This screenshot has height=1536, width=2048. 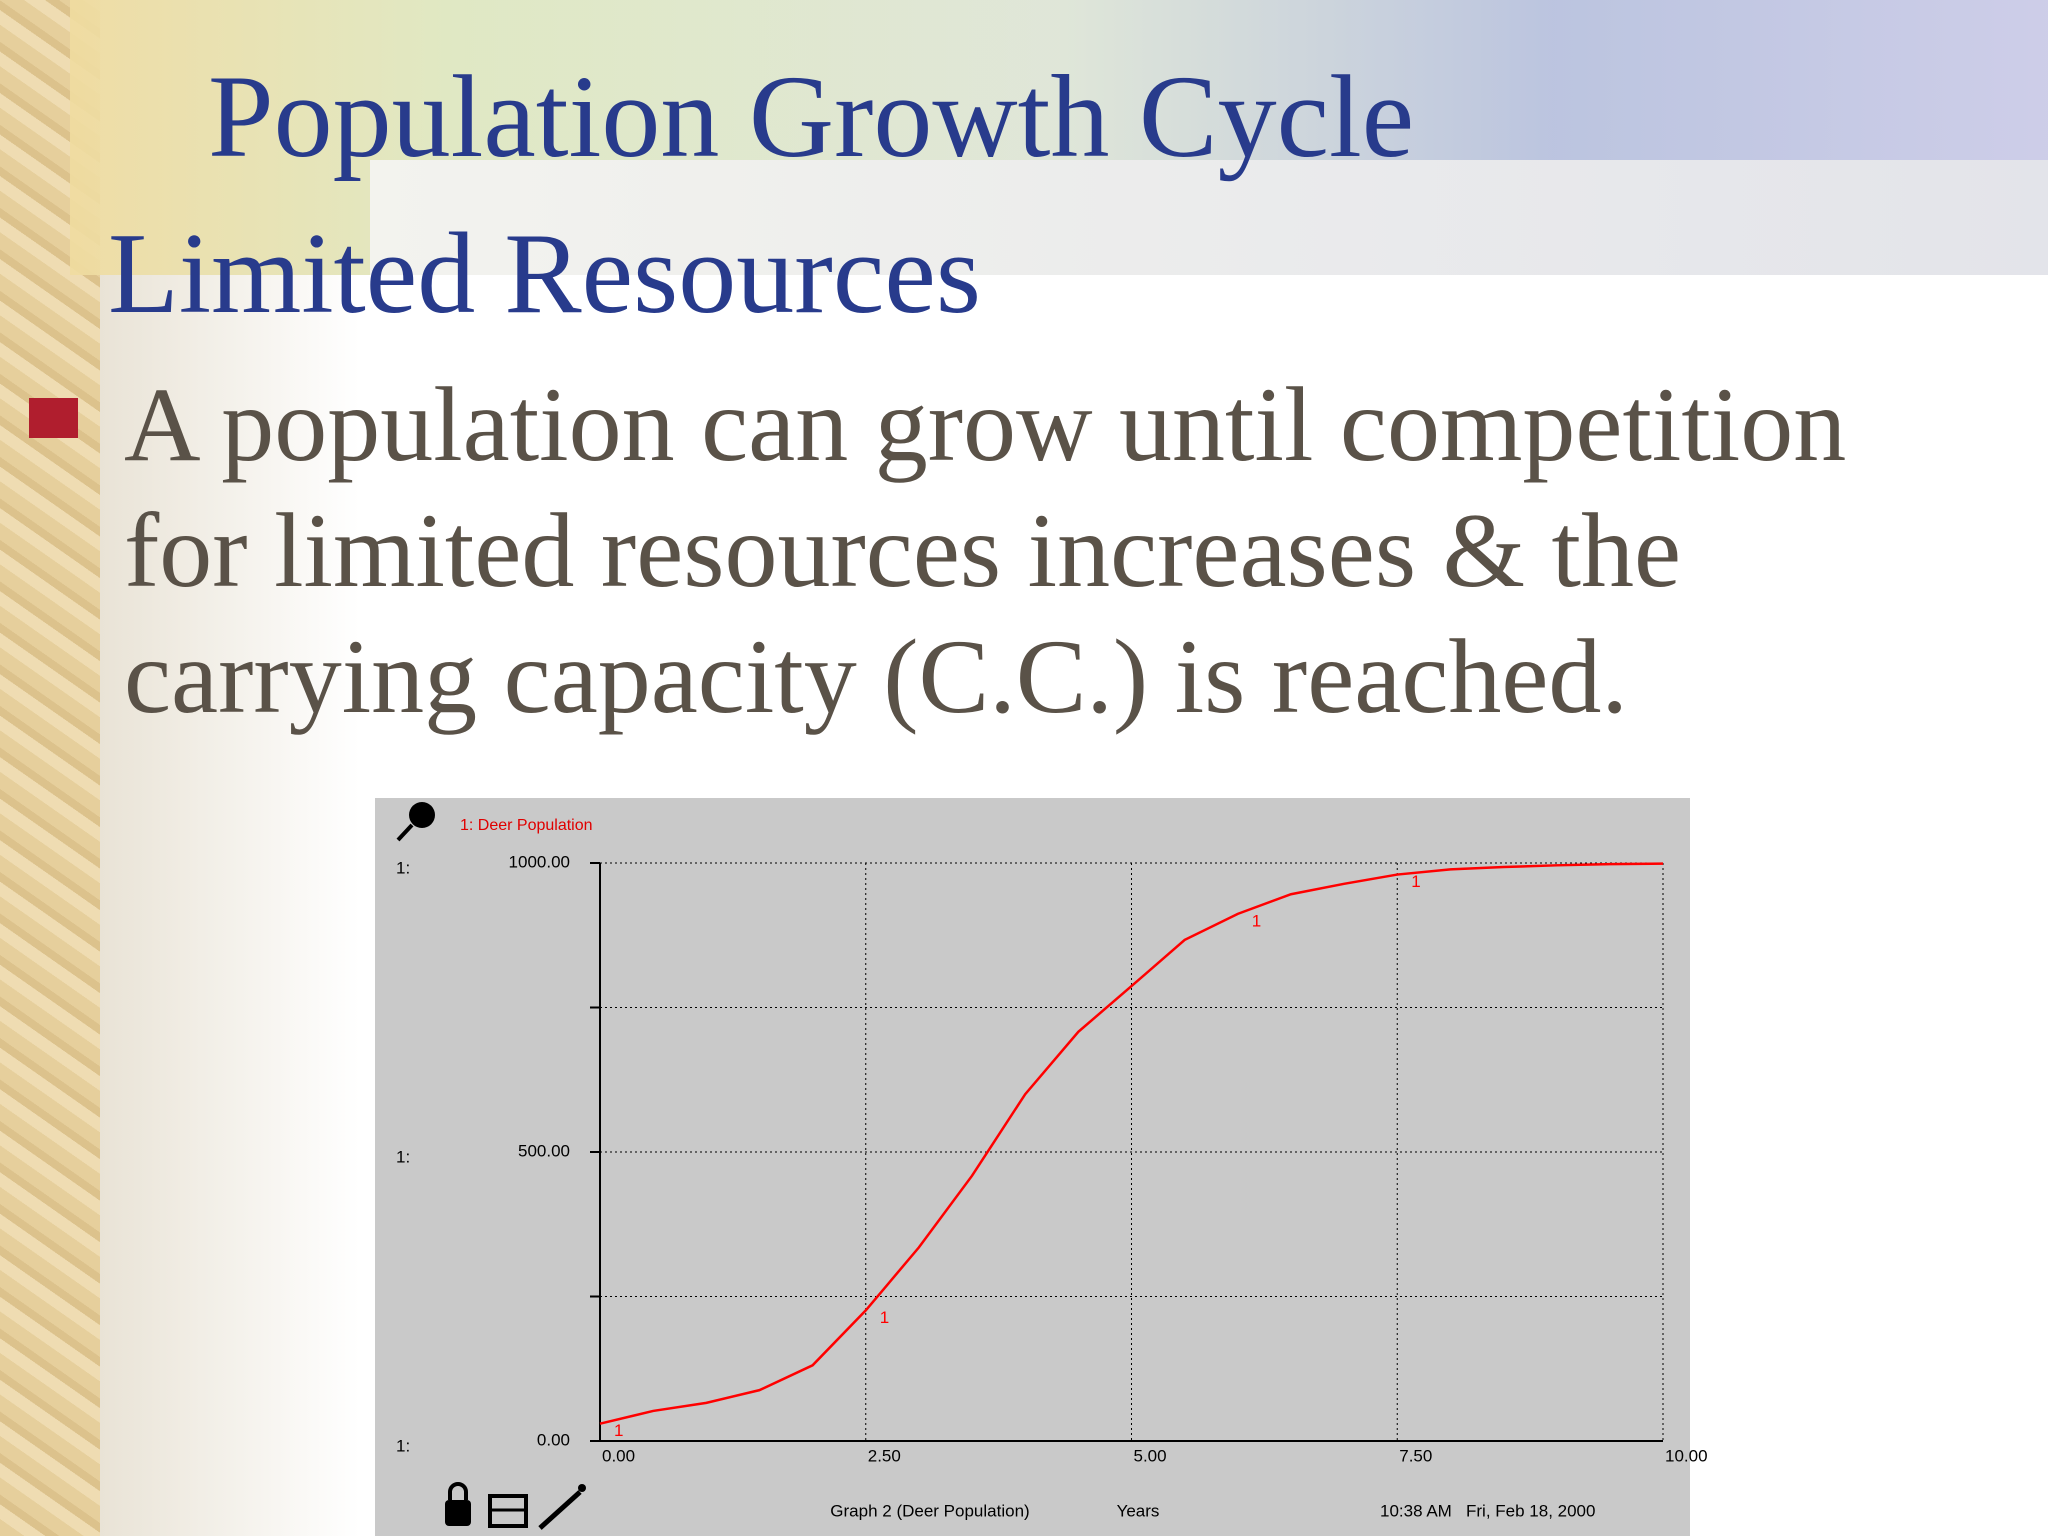 I want to click on bullet-line: for limited resources increases & the, so click(x=903, y=550).